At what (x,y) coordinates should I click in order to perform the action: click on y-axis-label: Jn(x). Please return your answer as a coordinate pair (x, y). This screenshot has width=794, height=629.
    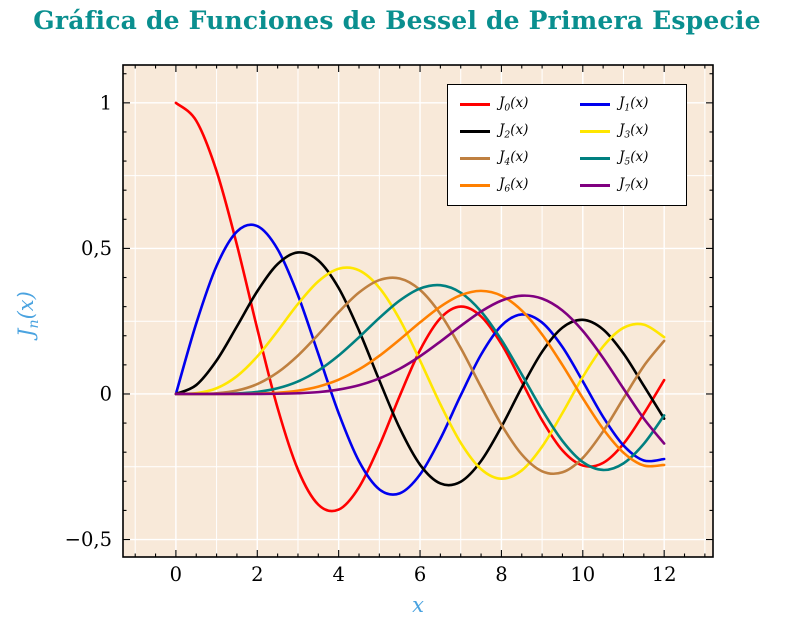
    Looking at the image, I should click on (28, 314).